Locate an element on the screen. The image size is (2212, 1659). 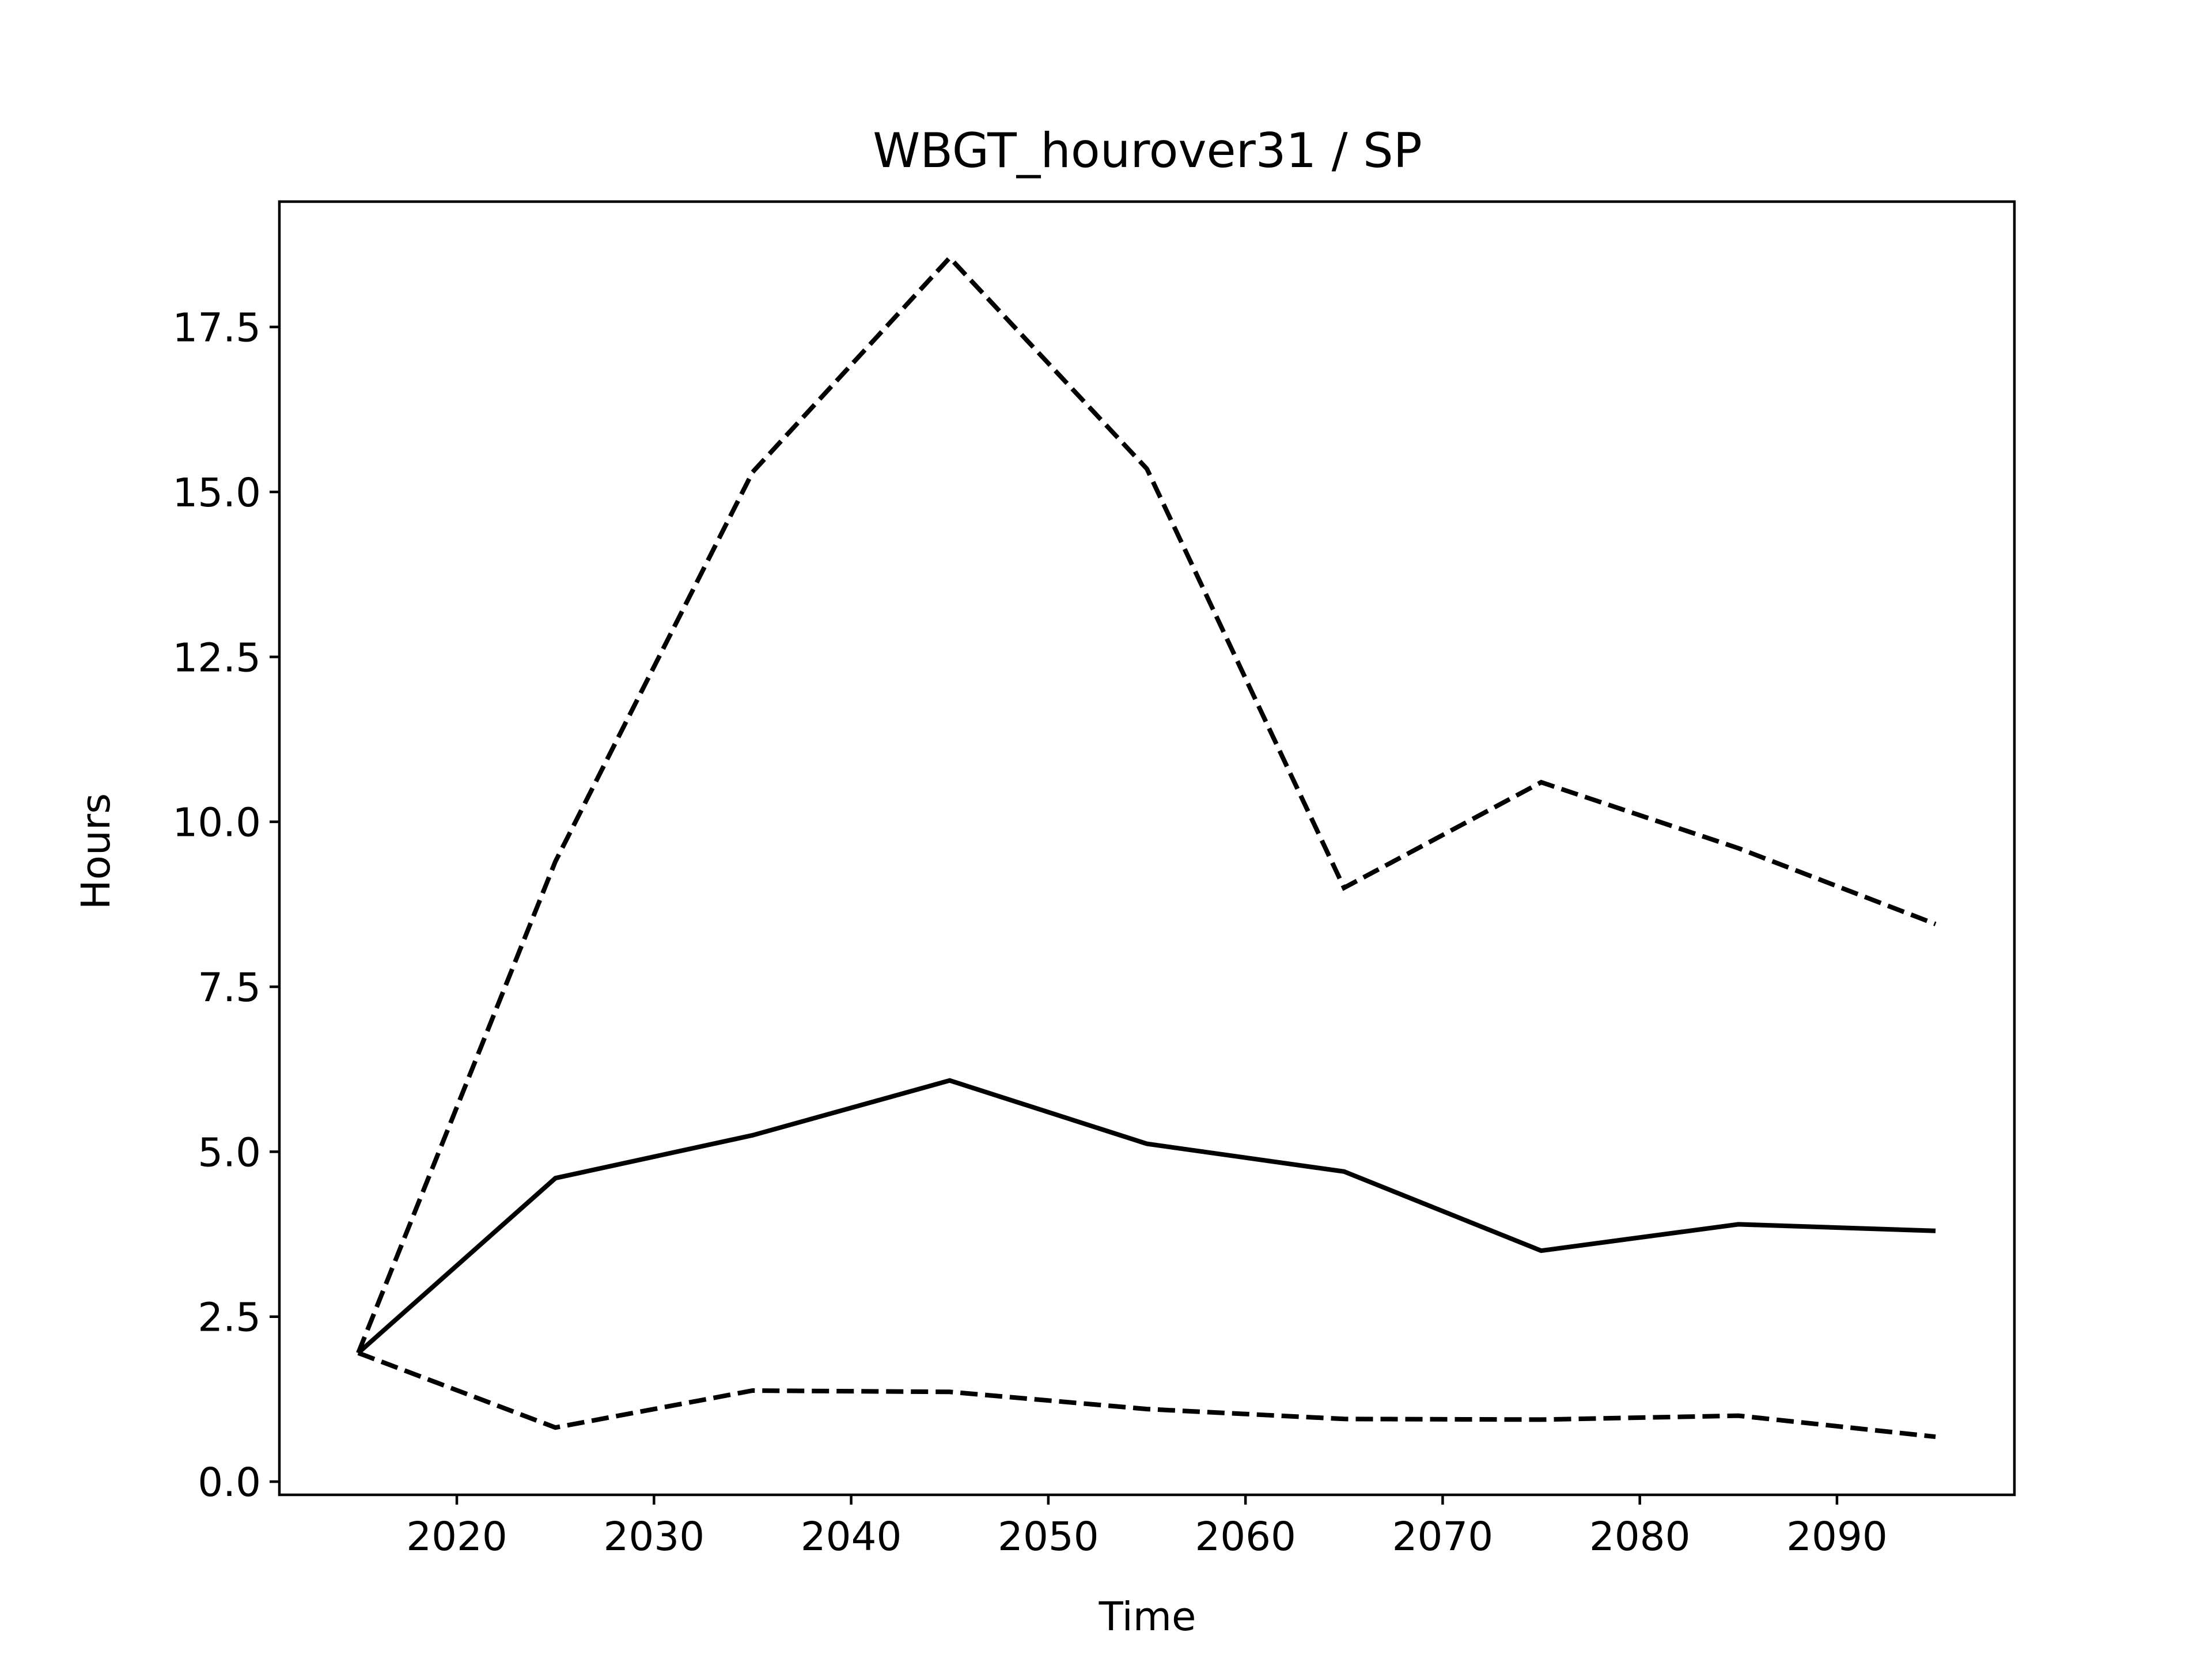
x-tick-label: 2040 is located at coordinates (851, 1537).